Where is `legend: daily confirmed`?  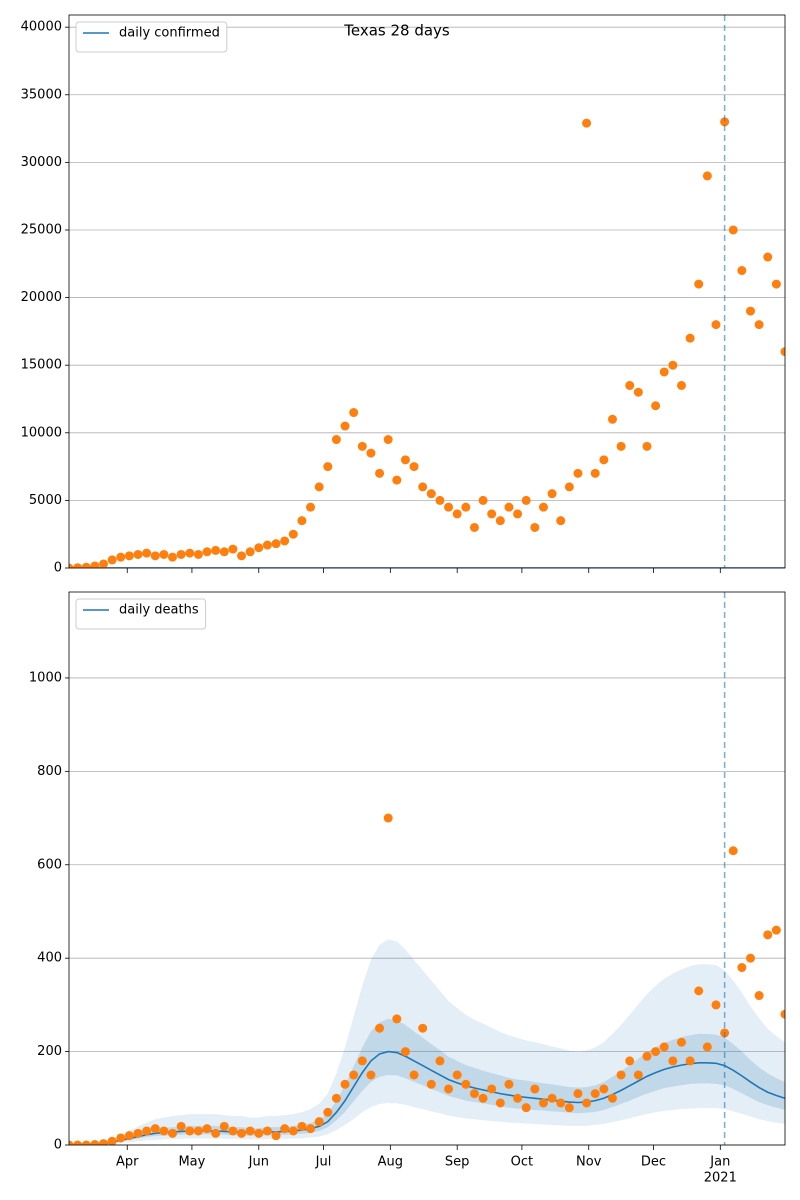
legend: daily confirmed is located at coordinates (151, 37).